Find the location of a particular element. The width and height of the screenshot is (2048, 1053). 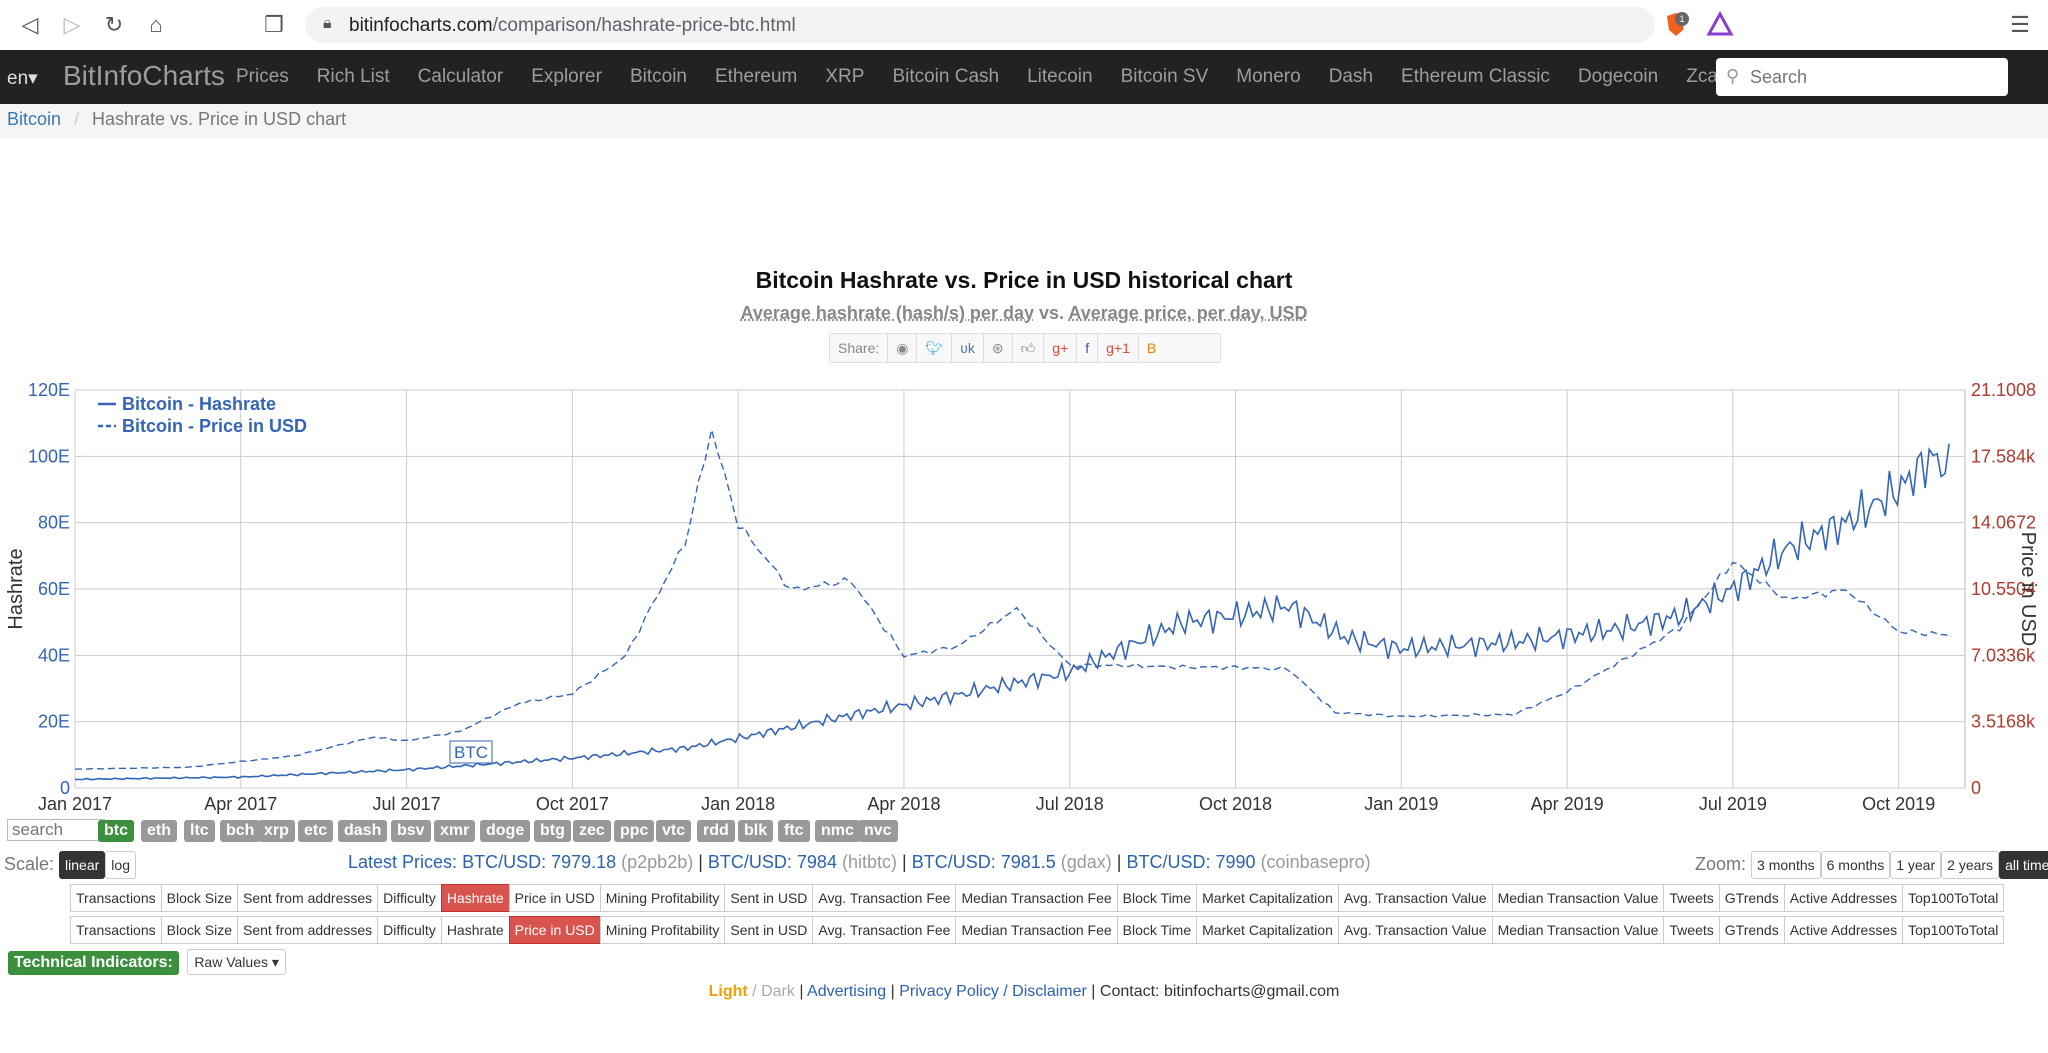

zoom-3-months-button: 3 months is located at coordinates (1786, 865).